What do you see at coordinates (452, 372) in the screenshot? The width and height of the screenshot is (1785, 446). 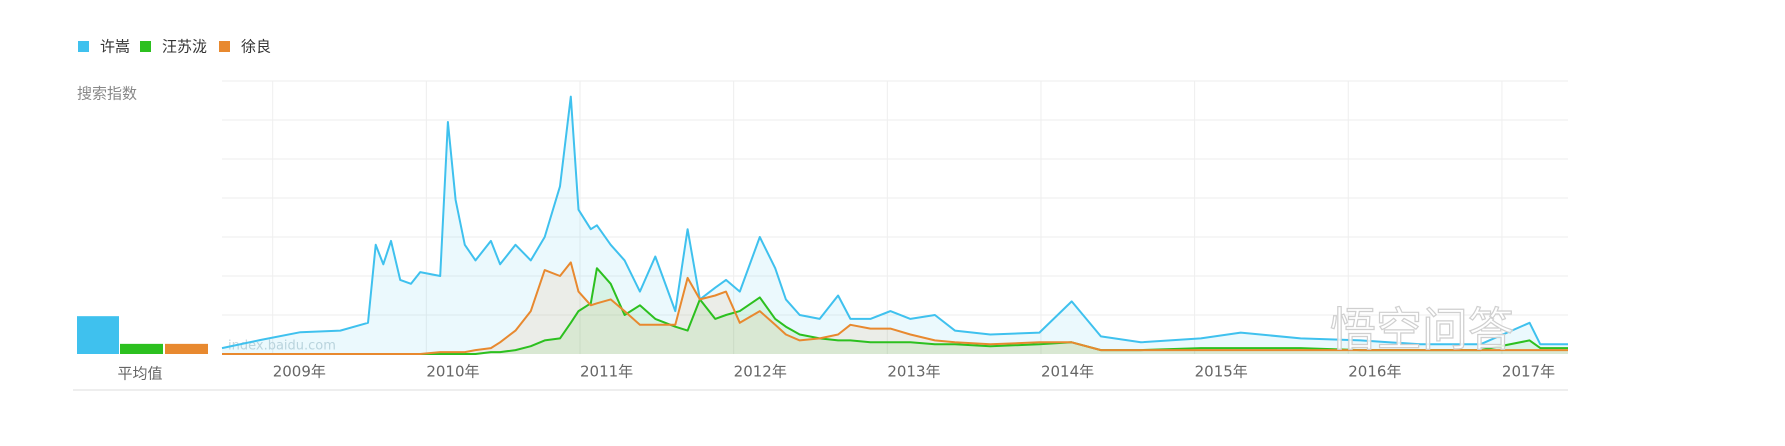 I see `x-tick-label: 2010年` at bounding box center [452, 372].